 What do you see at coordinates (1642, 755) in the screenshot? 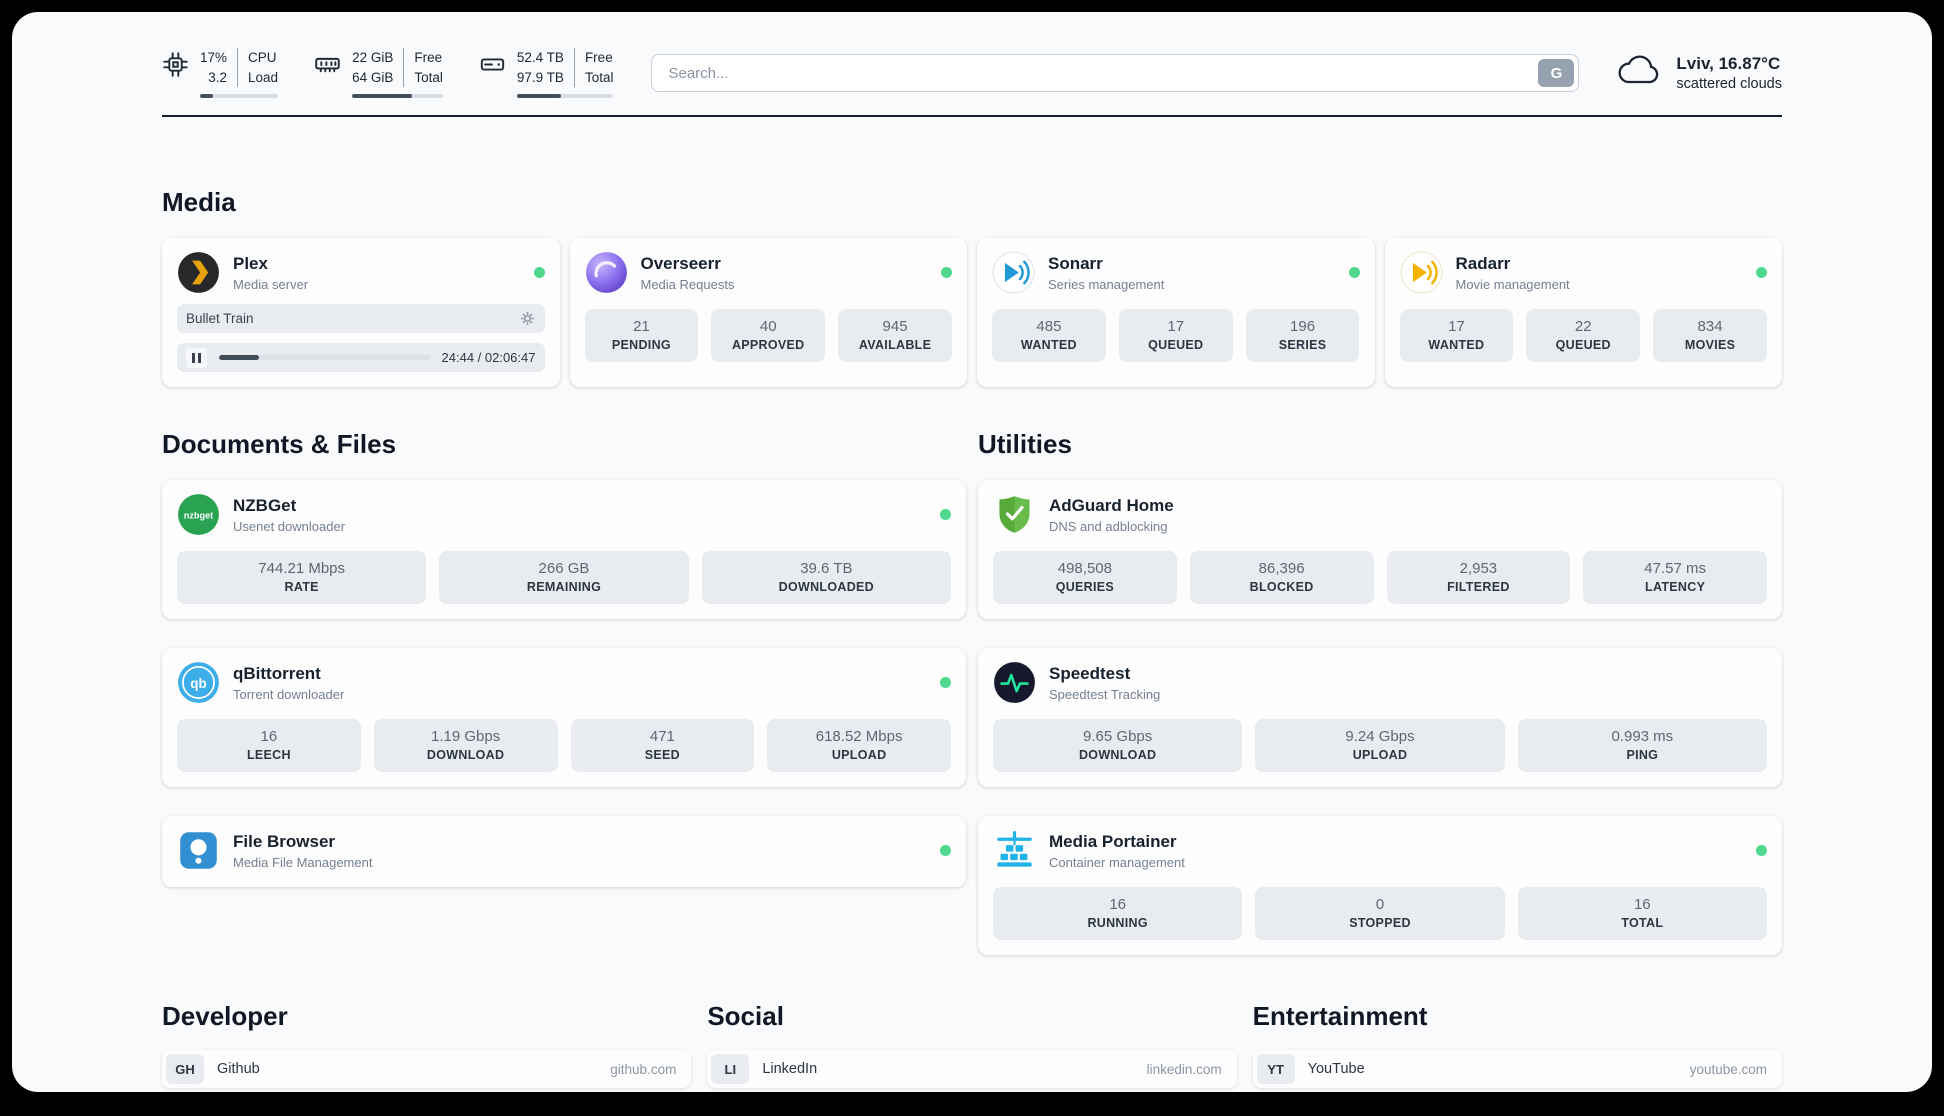
I see `stat-label: PING` at bounding box center [1642, 755].